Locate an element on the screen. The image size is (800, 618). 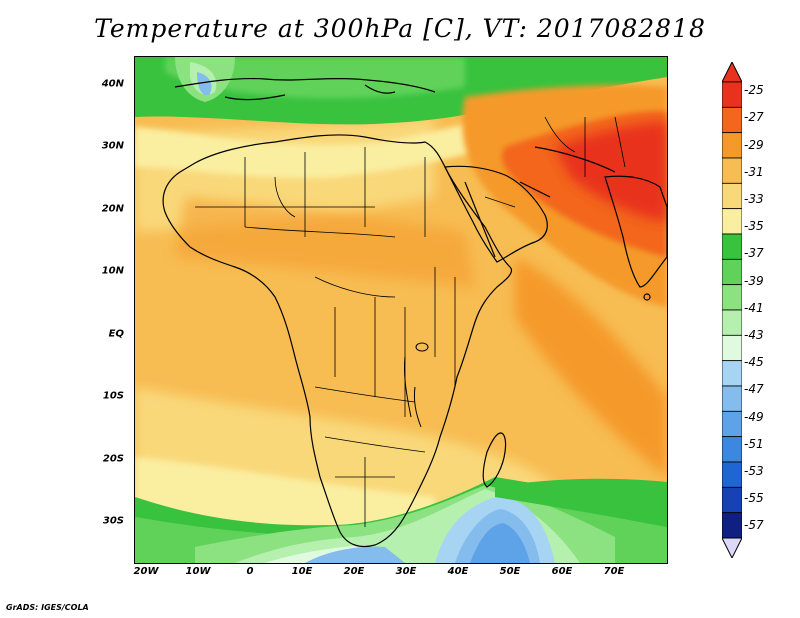
colorbar-label: -37 is located at coordinates (754, 253).